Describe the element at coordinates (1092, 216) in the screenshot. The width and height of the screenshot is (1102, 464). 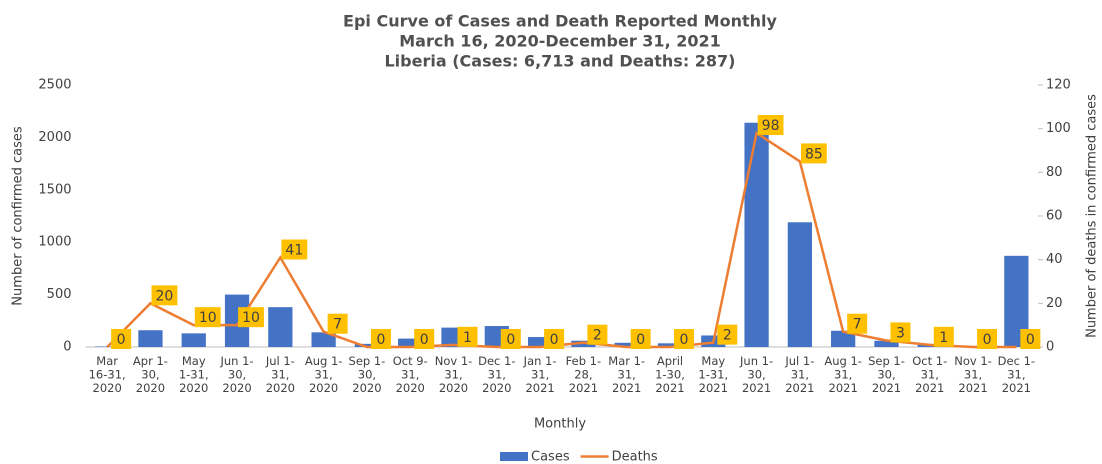
I see `y2-axis-title: Number of deaths in confirmed cases` at that location.